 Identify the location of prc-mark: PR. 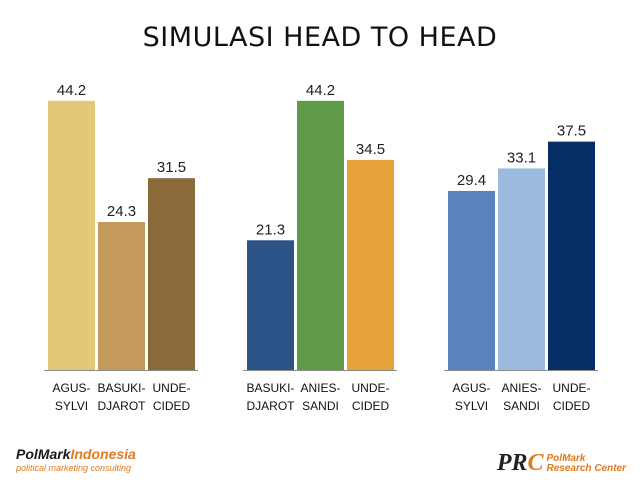
(512, 463).